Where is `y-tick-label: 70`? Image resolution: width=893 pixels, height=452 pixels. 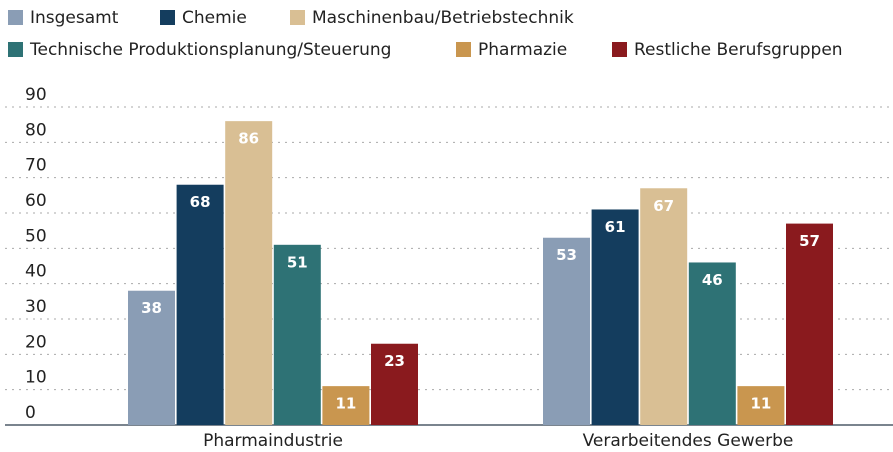
y-tick-label: 70 is located at coordinates (36, 166).